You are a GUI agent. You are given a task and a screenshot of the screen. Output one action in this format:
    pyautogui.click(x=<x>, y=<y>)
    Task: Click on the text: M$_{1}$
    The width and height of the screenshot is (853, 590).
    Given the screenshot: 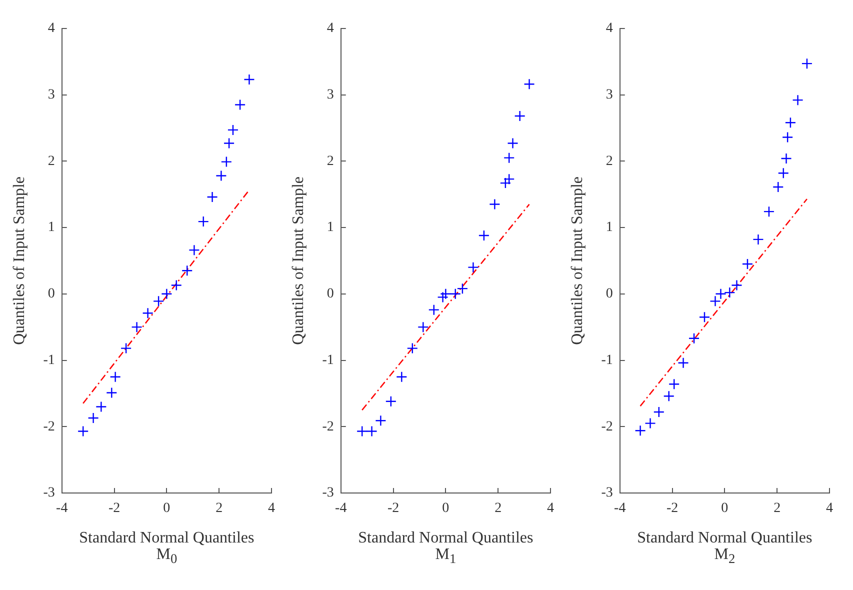 What is the action you would take?
    pyautogui.click(x=445, y=557)
    